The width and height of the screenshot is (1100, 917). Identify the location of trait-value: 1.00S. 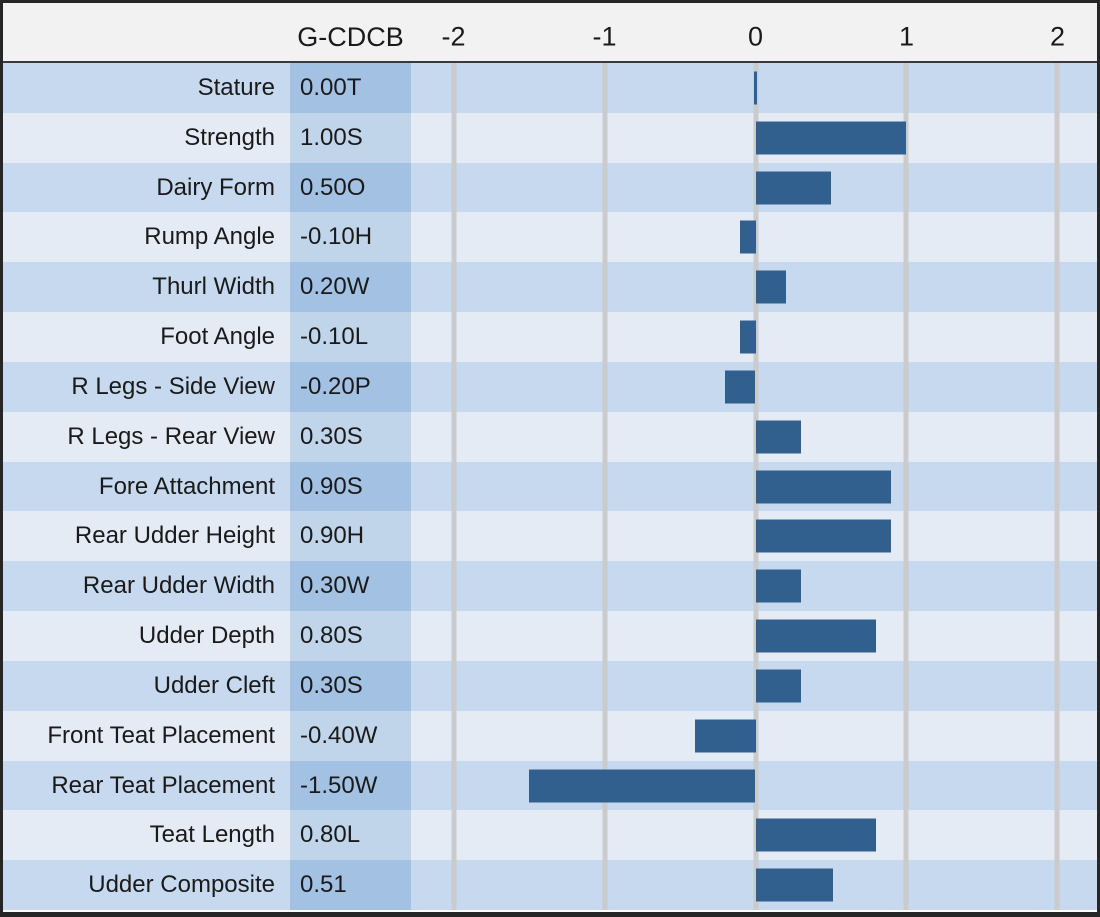
(350, 137).